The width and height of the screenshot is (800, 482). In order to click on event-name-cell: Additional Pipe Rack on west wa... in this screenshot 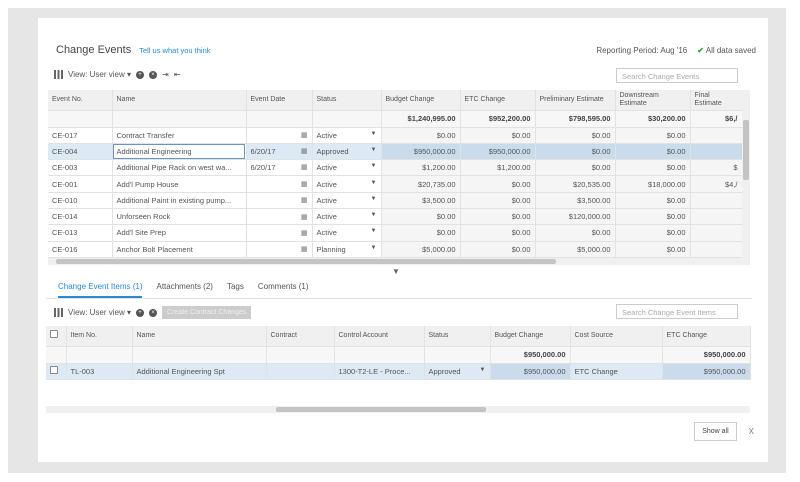, I will do `click(179, 168)`.